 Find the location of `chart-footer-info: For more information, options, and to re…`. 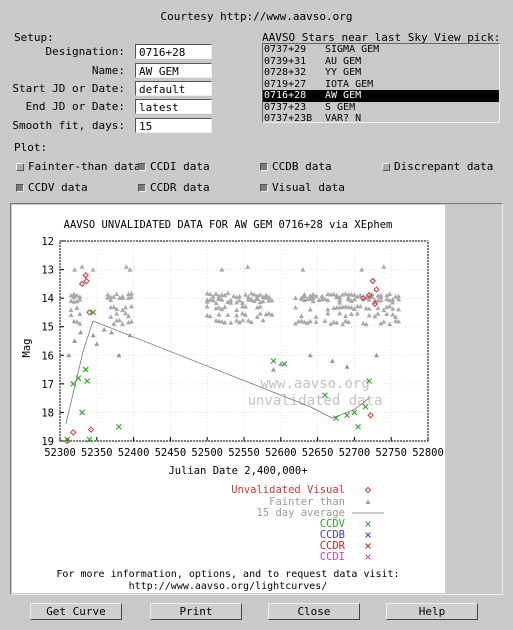

chart-footer-info: For more information, options, and to re… is located at coordinates (227, 574).